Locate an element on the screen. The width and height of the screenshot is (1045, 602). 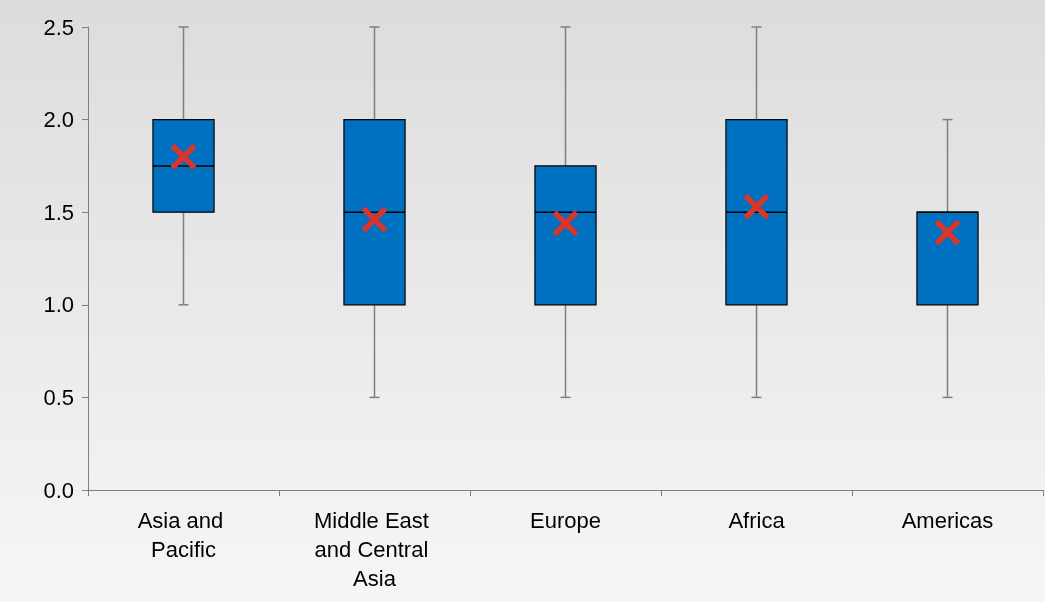
y-tick-label: 2.5 is located at coordinates (58, 27).